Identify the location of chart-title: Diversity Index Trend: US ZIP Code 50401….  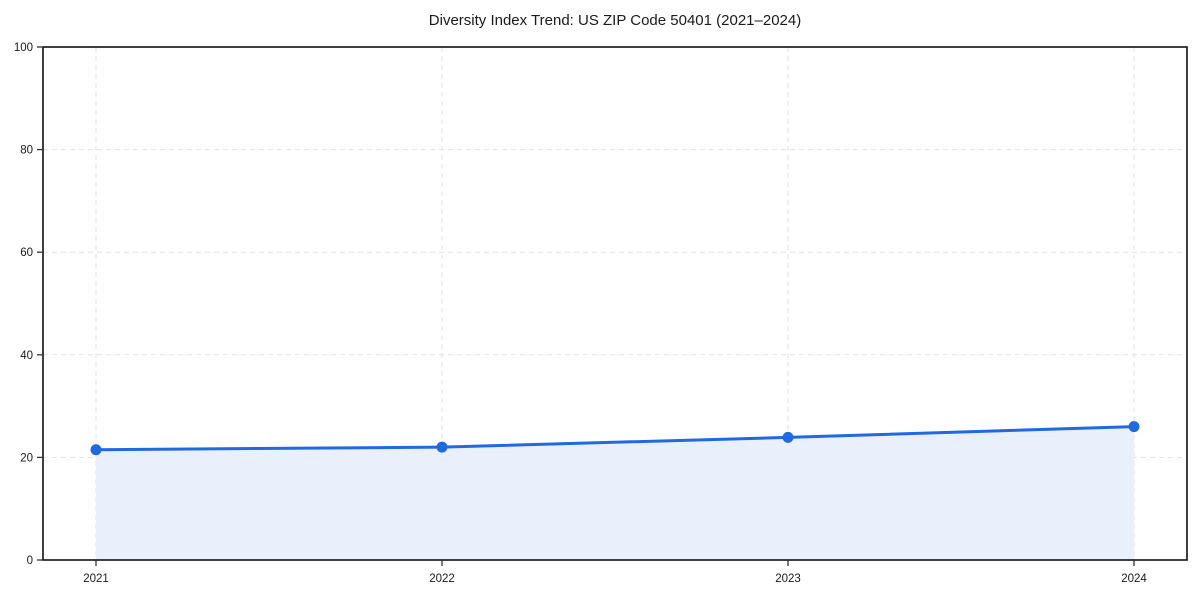
(615, 20).